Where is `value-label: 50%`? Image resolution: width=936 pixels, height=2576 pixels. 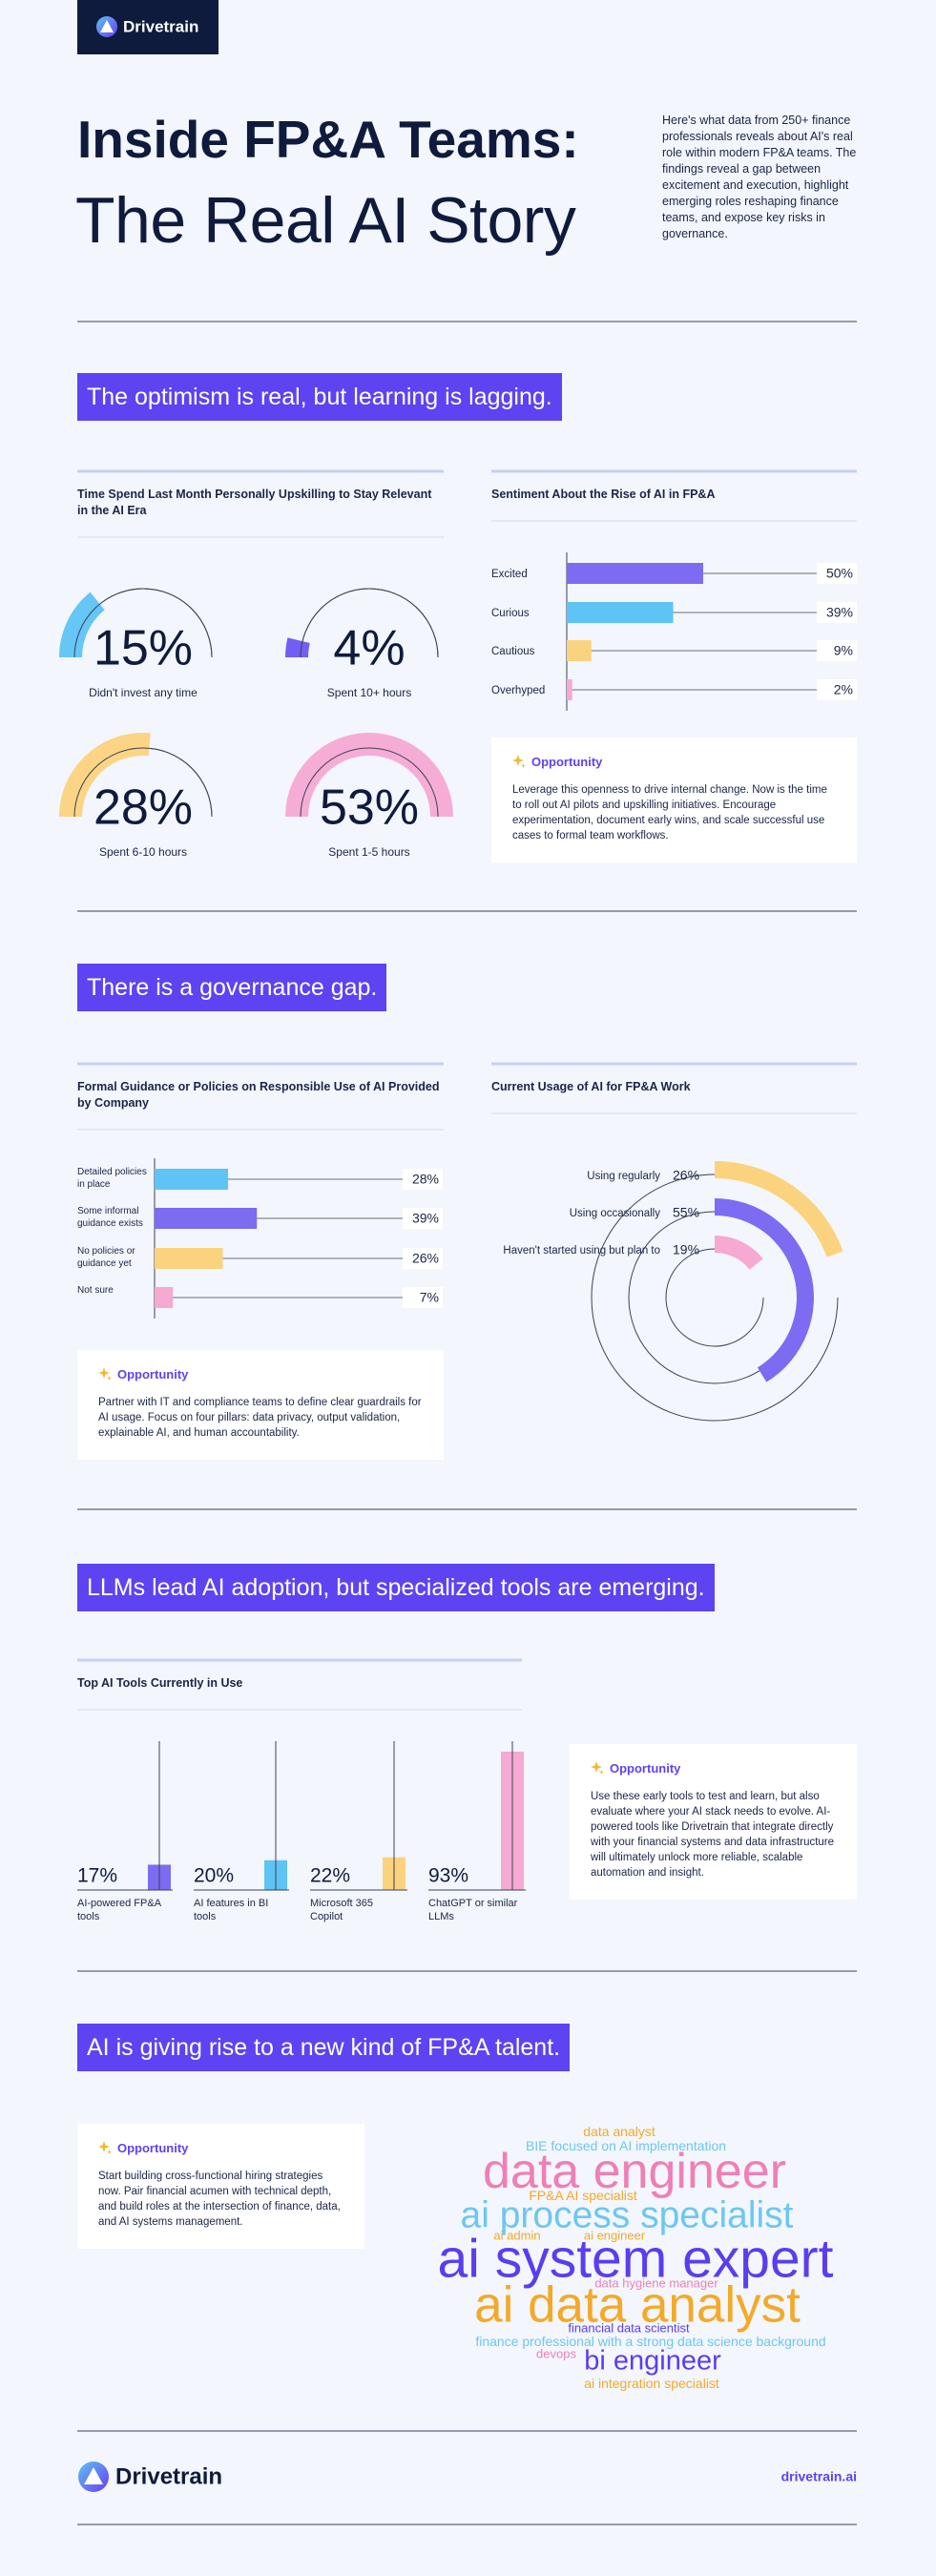
value-label: 50% is located at coordinates (840, 573).